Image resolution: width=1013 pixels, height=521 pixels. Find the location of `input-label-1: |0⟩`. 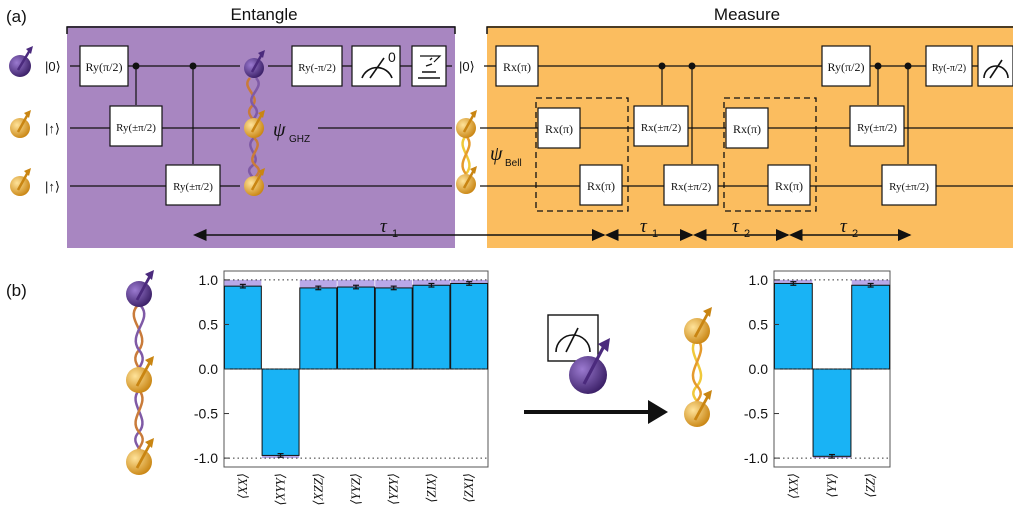

input-label-1: |0⟩ is located at coordinates (53, 66).